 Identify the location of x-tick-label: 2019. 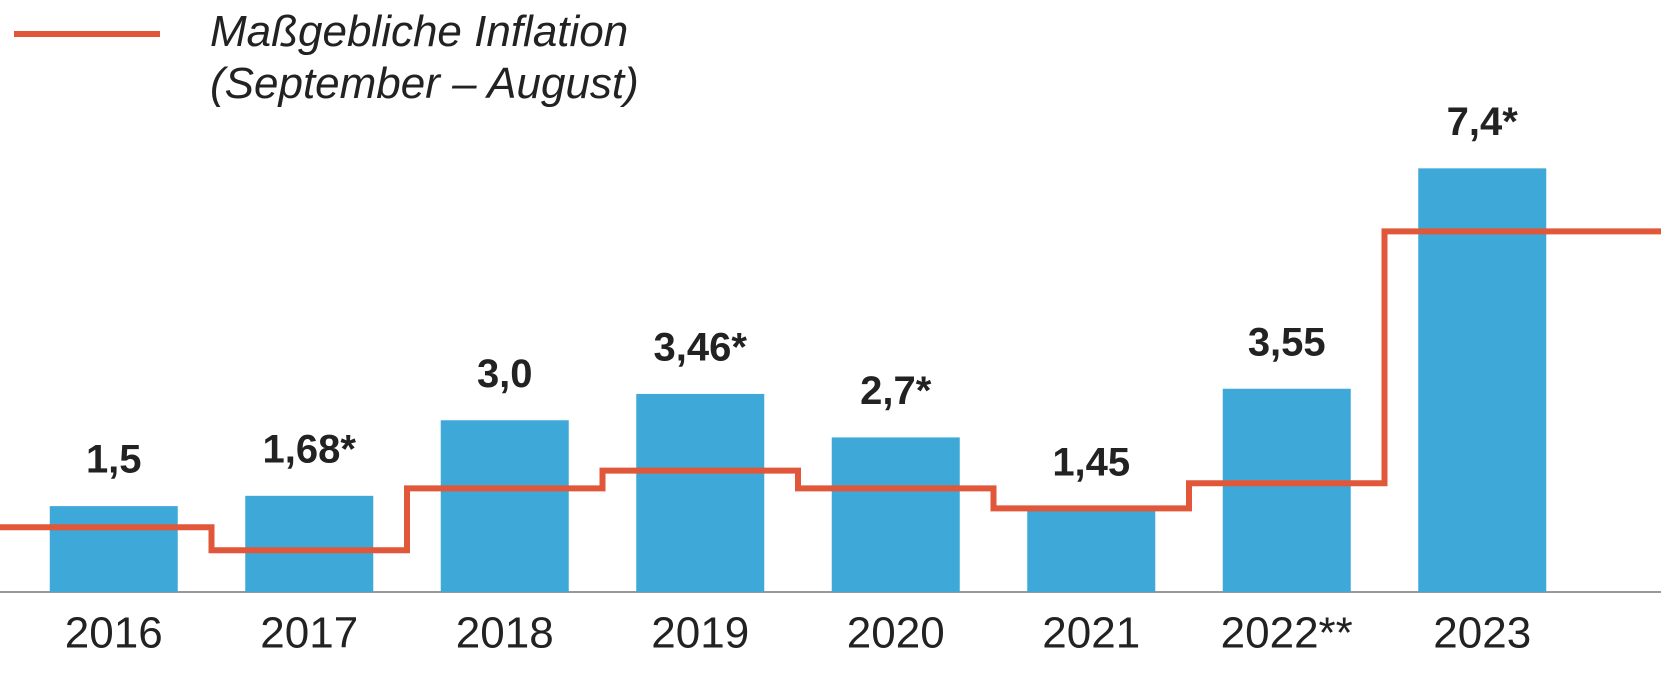
(700, 633).